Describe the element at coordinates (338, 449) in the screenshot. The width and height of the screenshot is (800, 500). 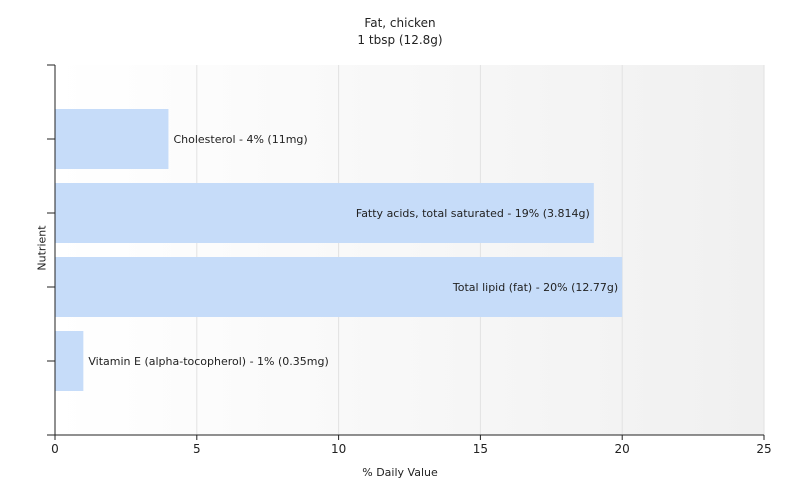
I see `x-tick-label: 10` at that location.